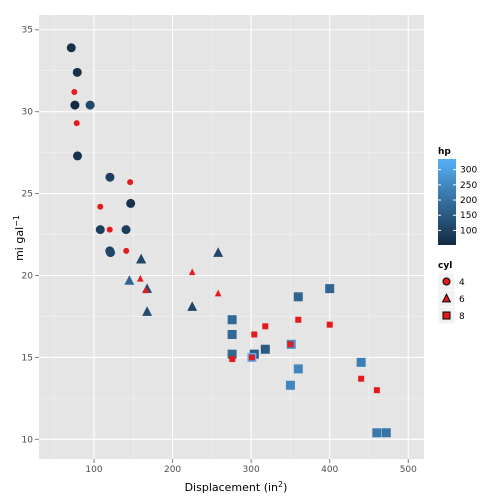  What do you see at coordinates (172, 470) in the screenshot?
I see `x-tick-label: 200` at bounding box center [172, 470].